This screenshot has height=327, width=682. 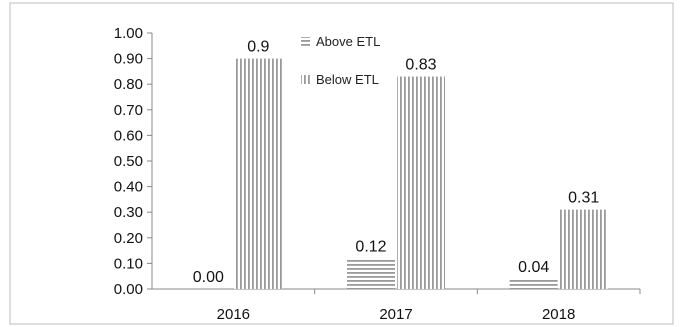 I want to click on y-tick-label-10: 1.00, so click(x=128, y=33).